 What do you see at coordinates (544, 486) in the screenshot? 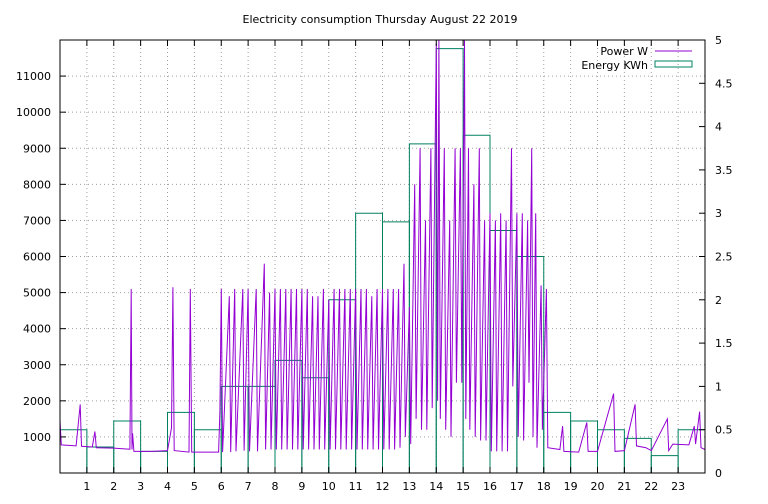
I see `x-tick-label: 18` at bounding box center [544, 486].